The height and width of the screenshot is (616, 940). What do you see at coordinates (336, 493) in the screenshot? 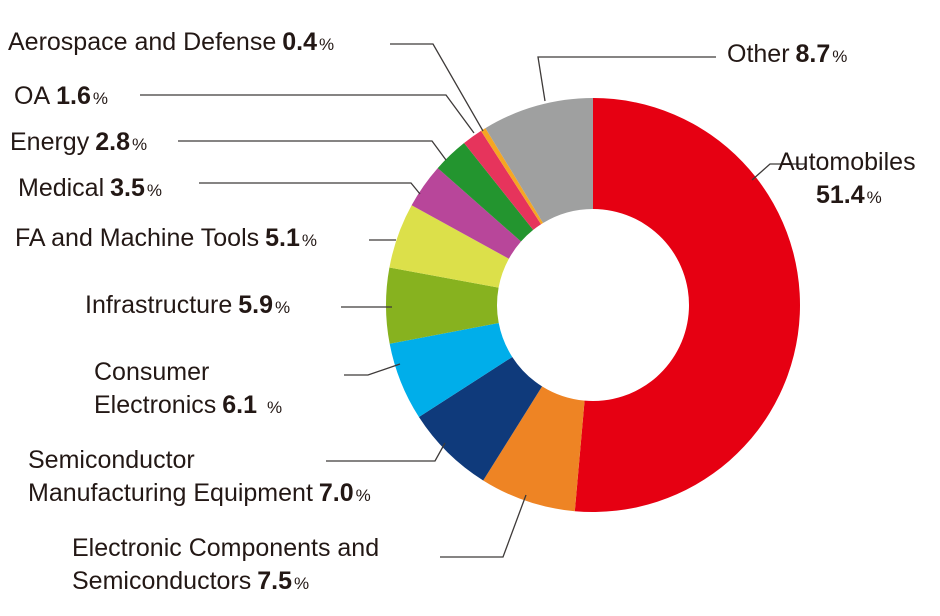
I see `label-value: 7.0` at bounding box center [336, 493].